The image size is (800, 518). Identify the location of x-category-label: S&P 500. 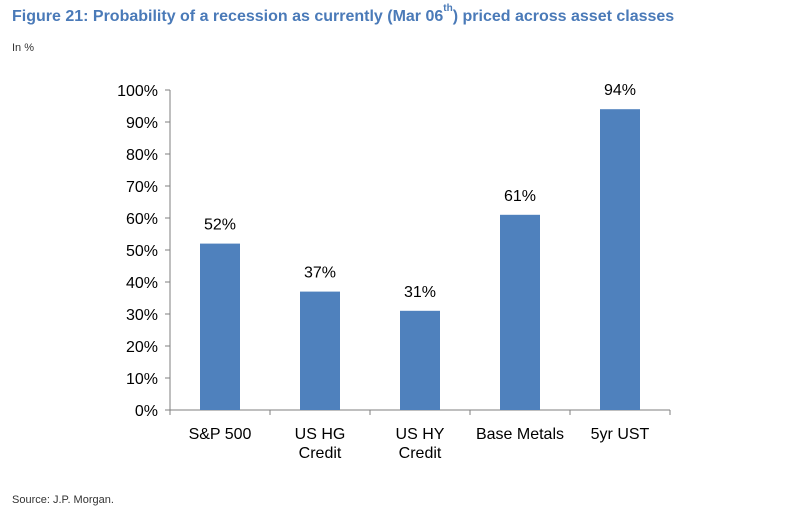
(220, 434).